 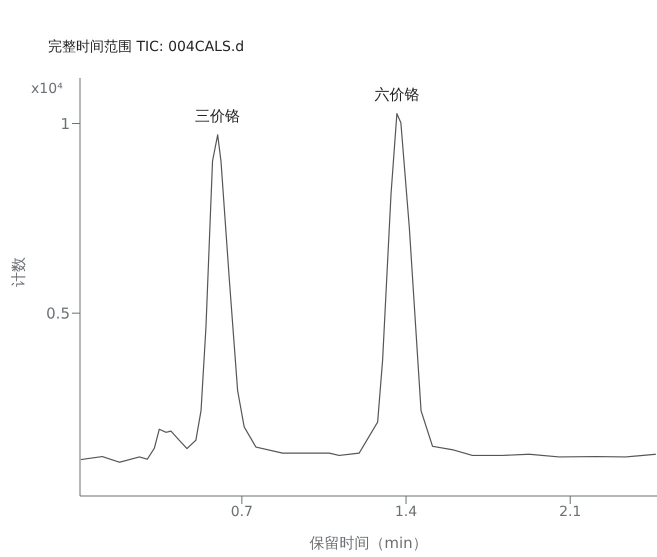 I want to click on x-tick-label: 1.4, so click(x=406, y=512).